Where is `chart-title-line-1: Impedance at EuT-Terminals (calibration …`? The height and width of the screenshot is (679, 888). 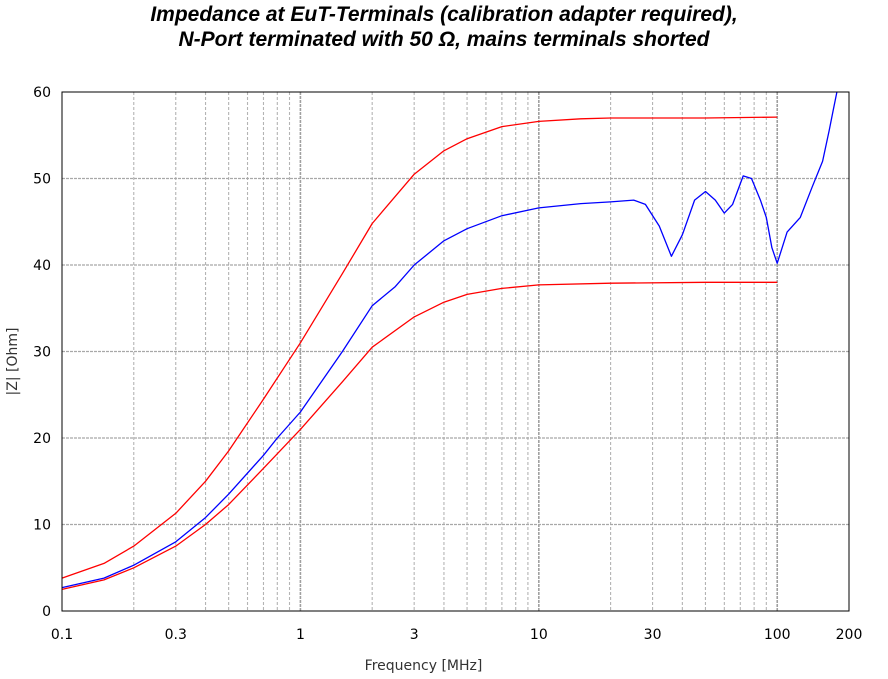
chart-title-line-1: Impedance at EuT-Terminals (calibration … is located at coordinates (444, 14).